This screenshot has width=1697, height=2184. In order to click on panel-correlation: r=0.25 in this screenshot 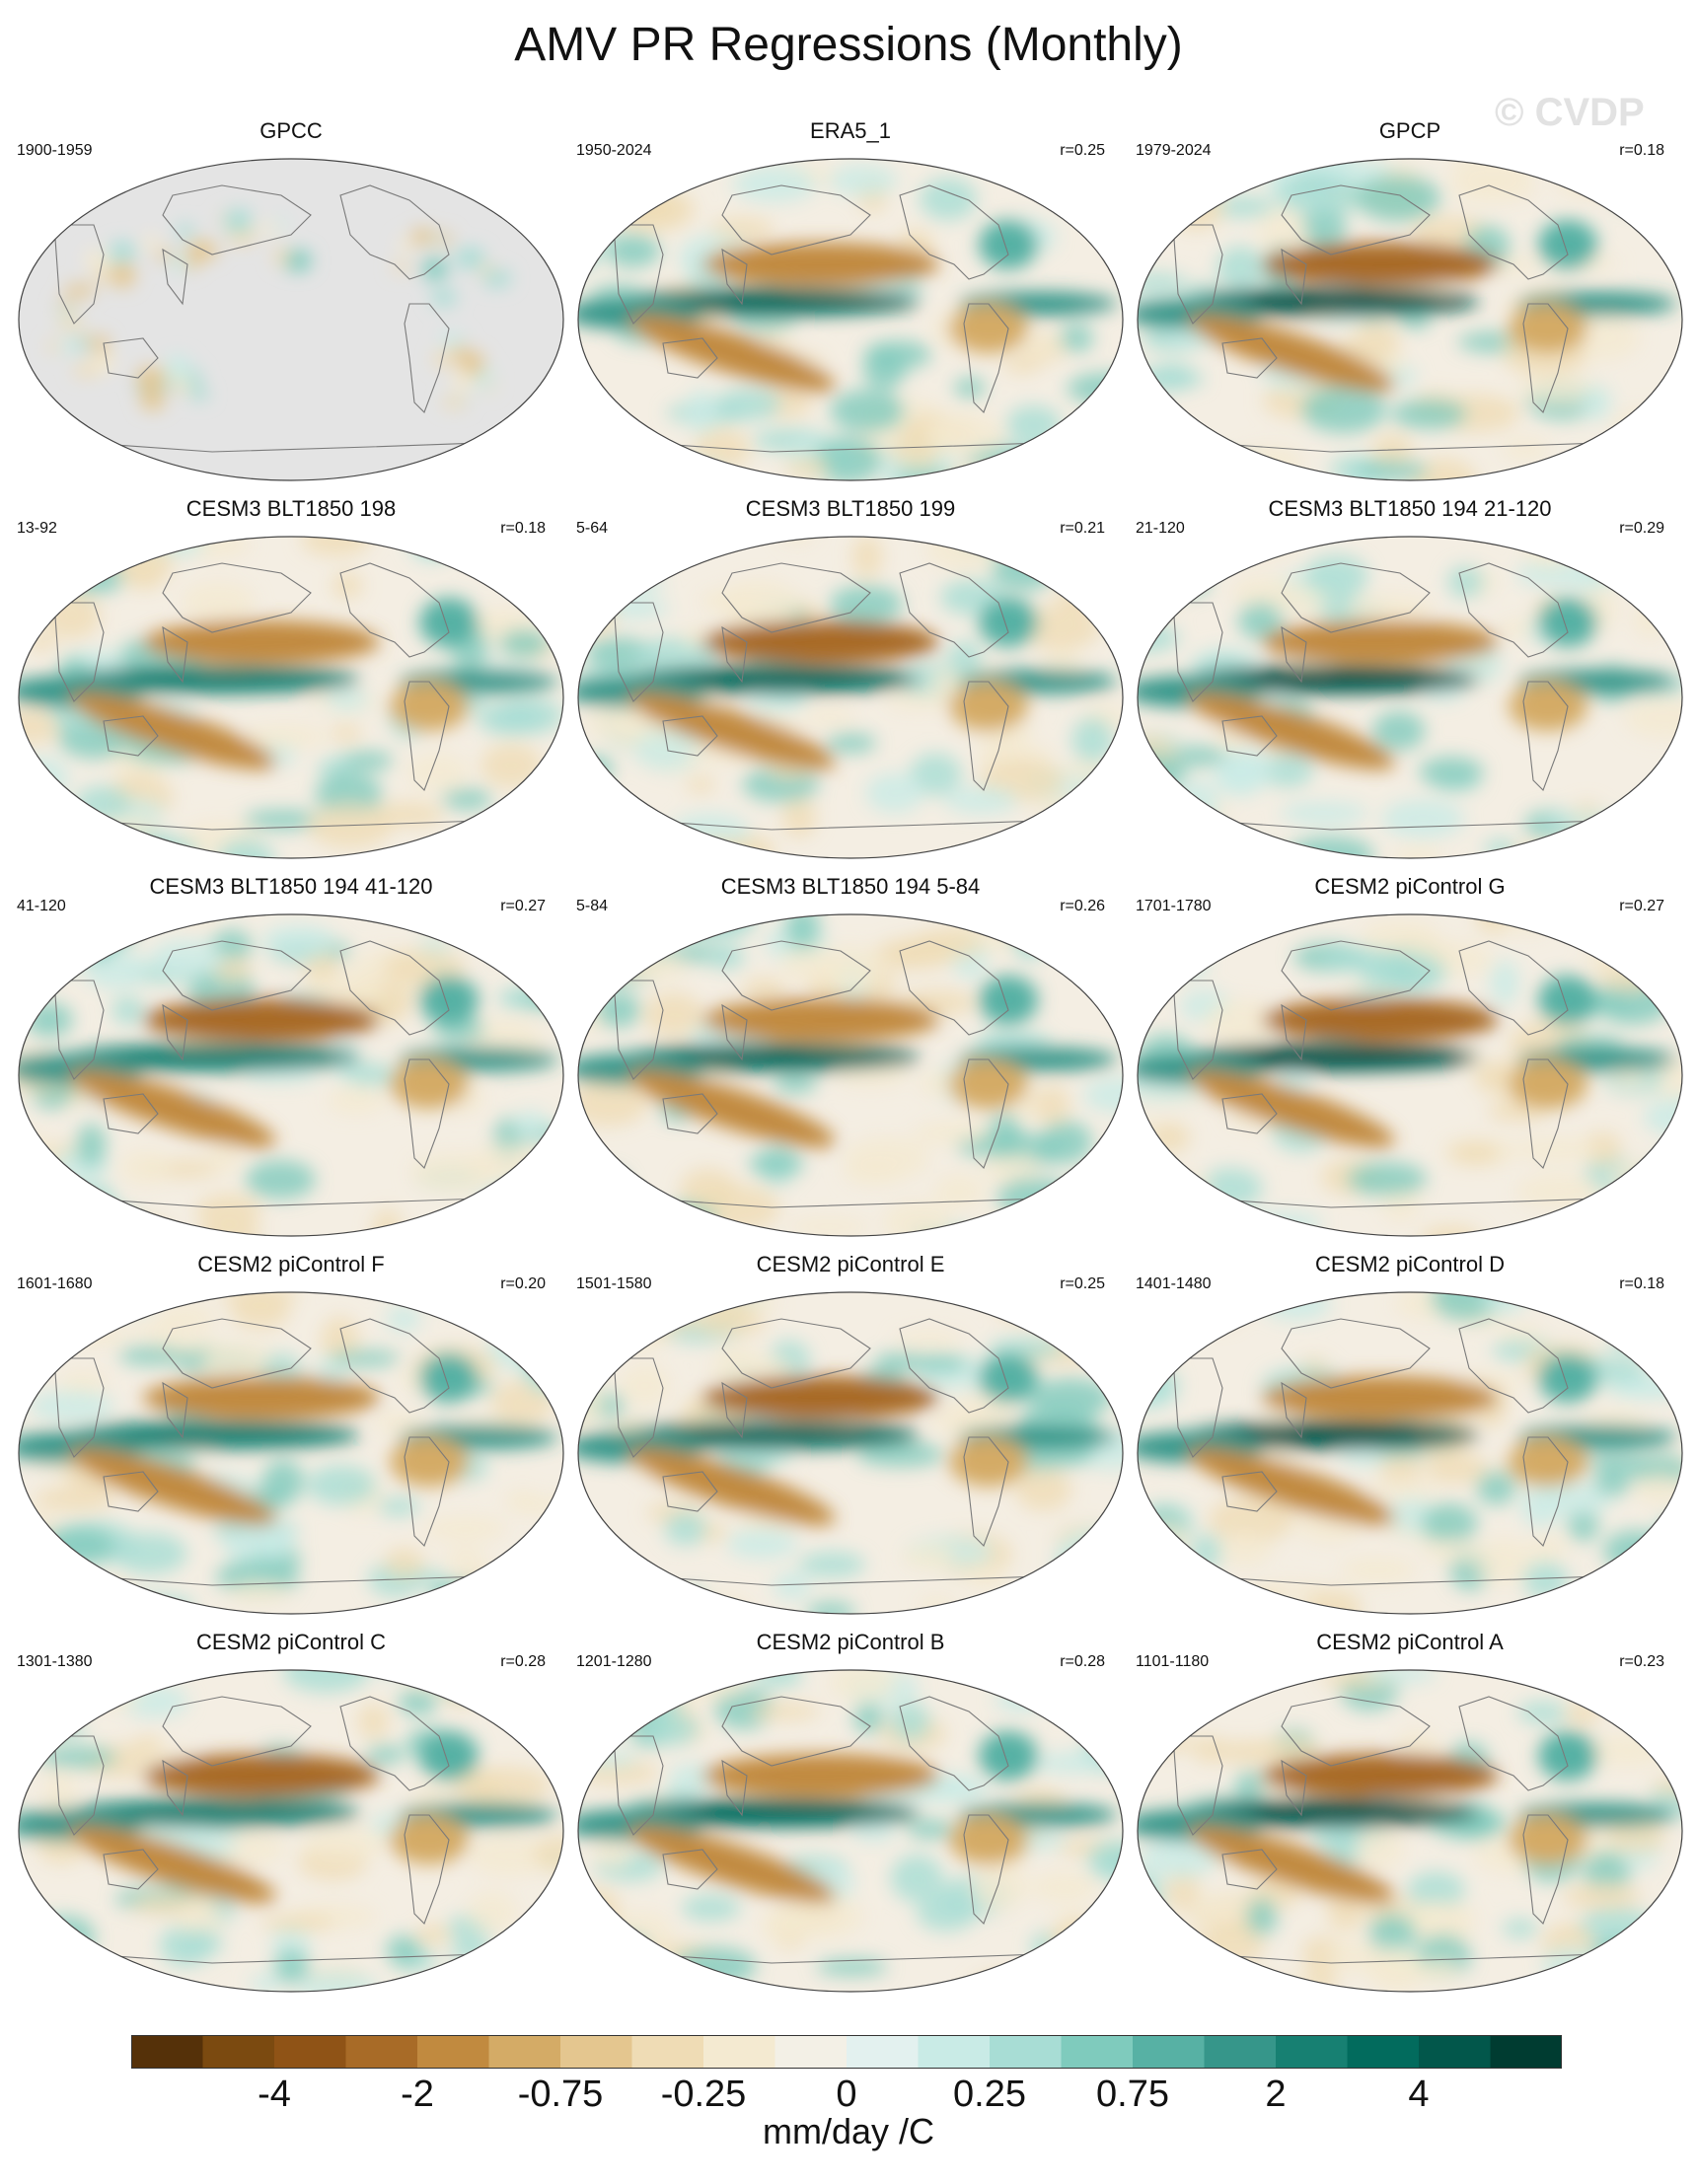, I will do `click(1082, 1283)`.